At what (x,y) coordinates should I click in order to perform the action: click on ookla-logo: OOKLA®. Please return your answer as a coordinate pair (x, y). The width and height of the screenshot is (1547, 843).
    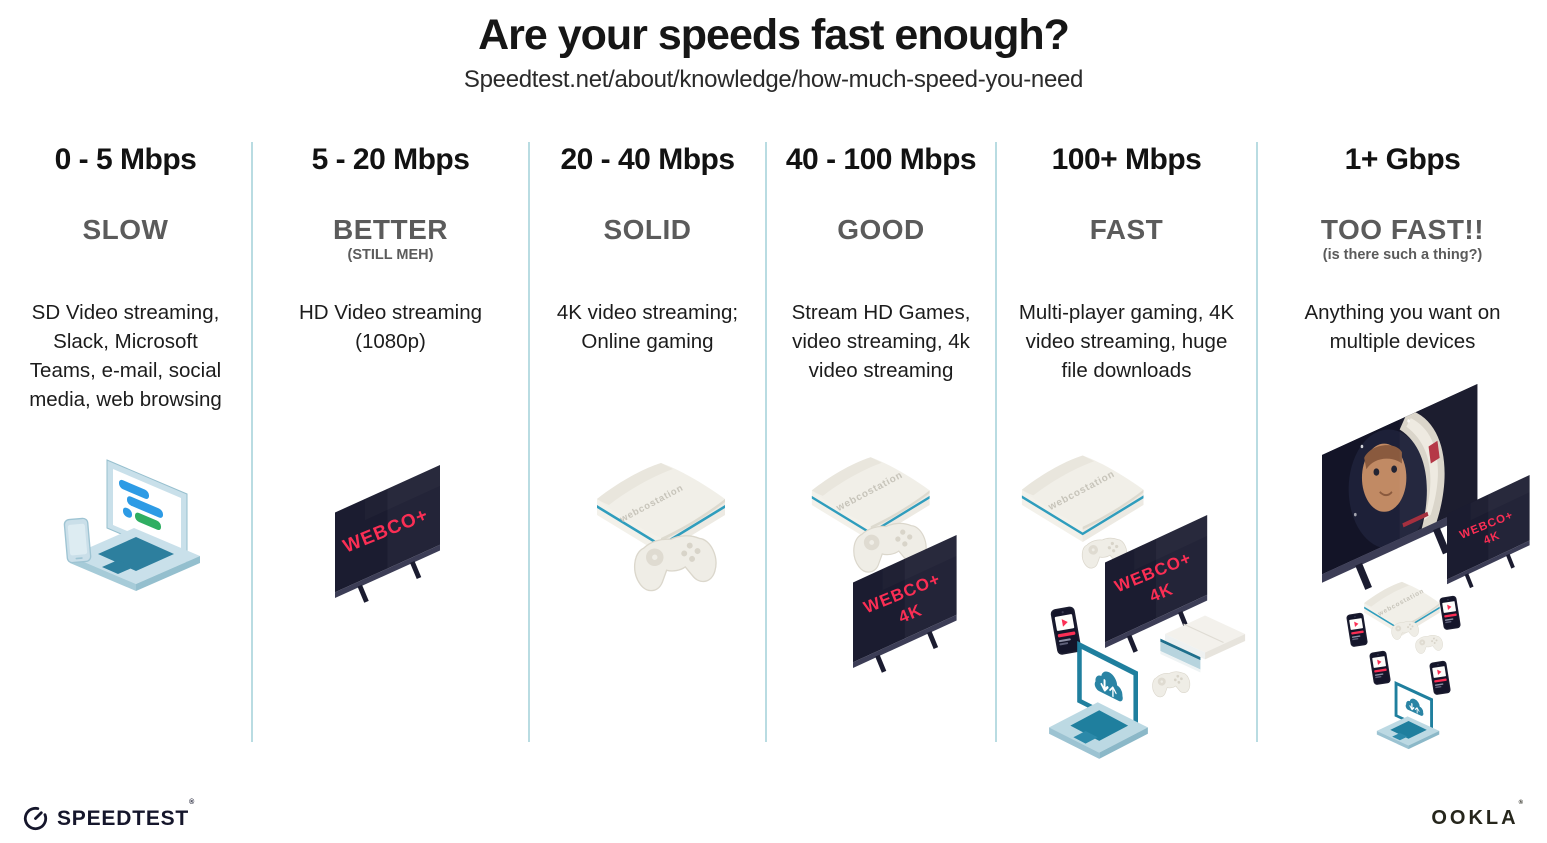
    Looking at the image, I should click on (1477, 815).